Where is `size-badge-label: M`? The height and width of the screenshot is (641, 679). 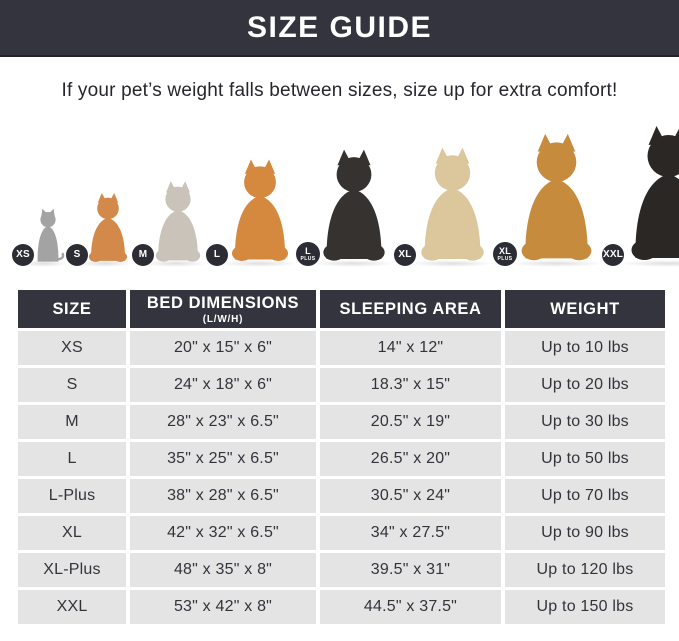 size-badge-label: M is located at coordinates (143, 254).